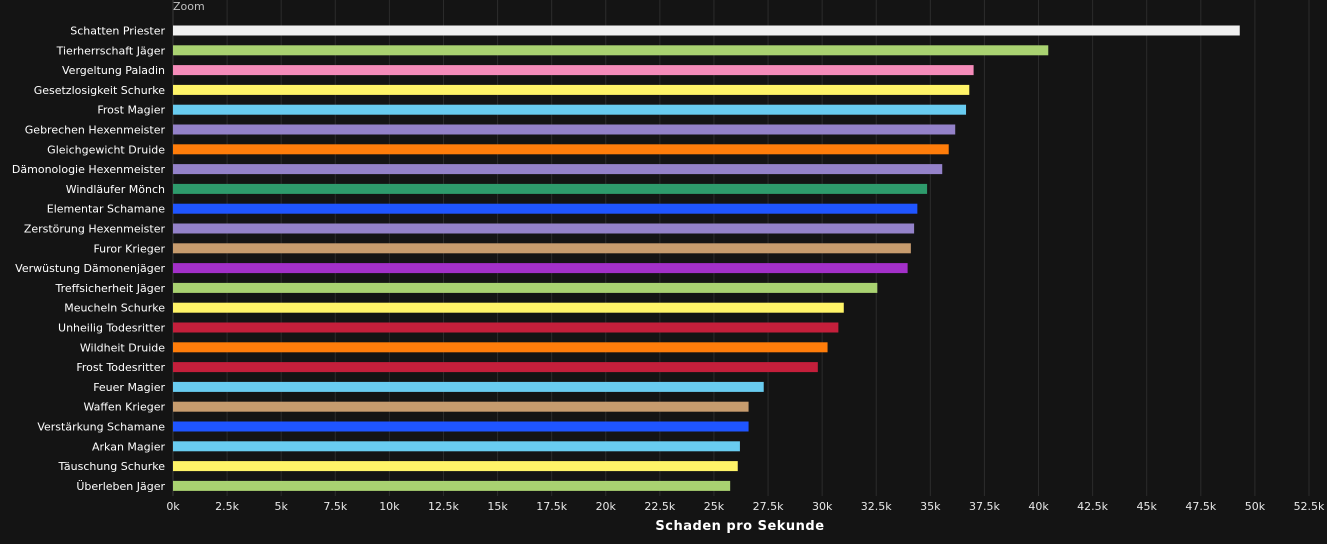  I want to click on category-label: Dämonologie Hexenmeister, so click(89, 169).